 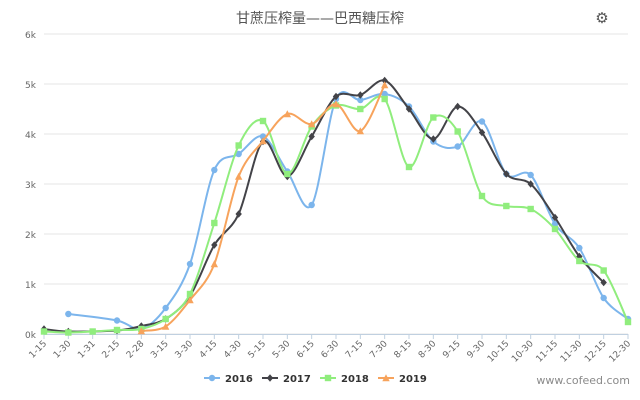 I want to click on legend-item-2017: 2017, so click(x=286, y=379).